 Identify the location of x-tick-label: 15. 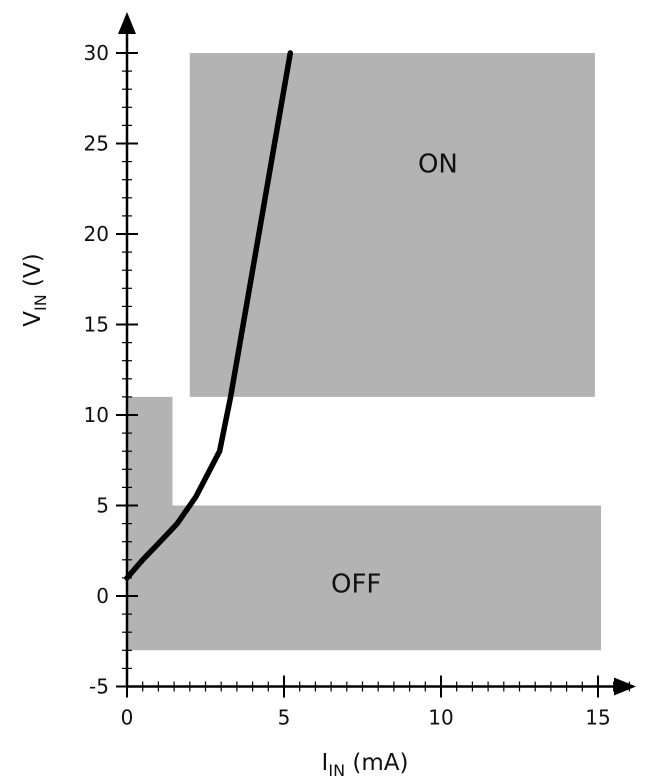
(597, 718).